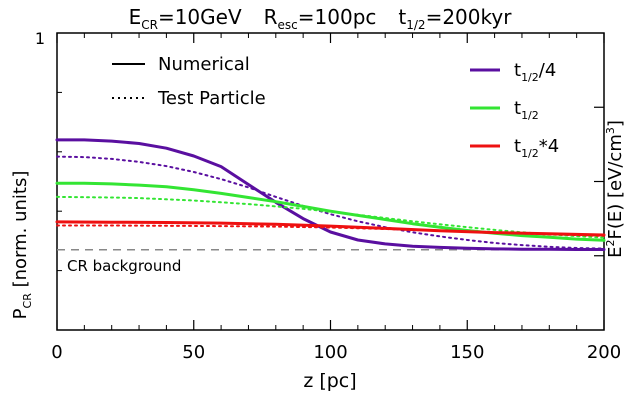 This screenshot has width=637, height=397. What do you see at coordinates (321, 18) in the screenshot?
I see `chart-title: ECR=10GeV Resc=100pc t1/2=200kyr` at bounding box center [321, 18].